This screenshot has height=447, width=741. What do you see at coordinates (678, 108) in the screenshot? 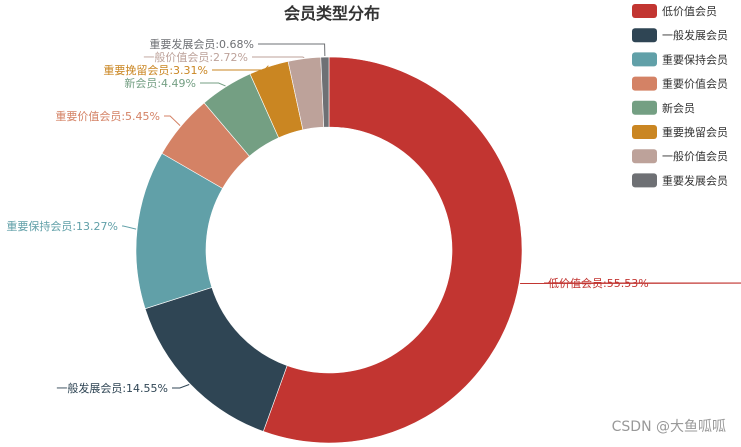
I see `legend-label: 新会员` at bounding box center [678, 108].